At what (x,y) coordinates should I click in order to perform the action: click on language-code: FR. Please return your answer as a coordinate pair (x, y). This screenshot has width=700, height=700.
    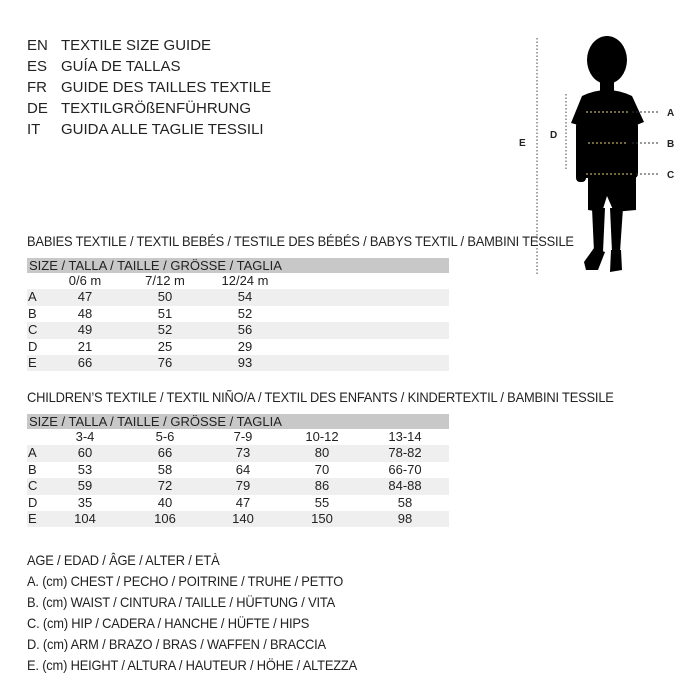
    Looking at the image, I should click on (37, 87).